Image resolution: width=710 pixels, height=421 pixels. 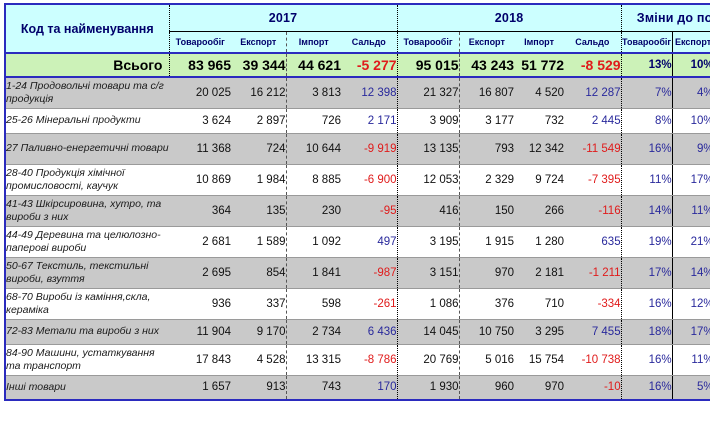 What do you see at coordinates (369, 242) in the screenshot?
I see `row-2017-balance: 497` at bounding box center [369, 242].